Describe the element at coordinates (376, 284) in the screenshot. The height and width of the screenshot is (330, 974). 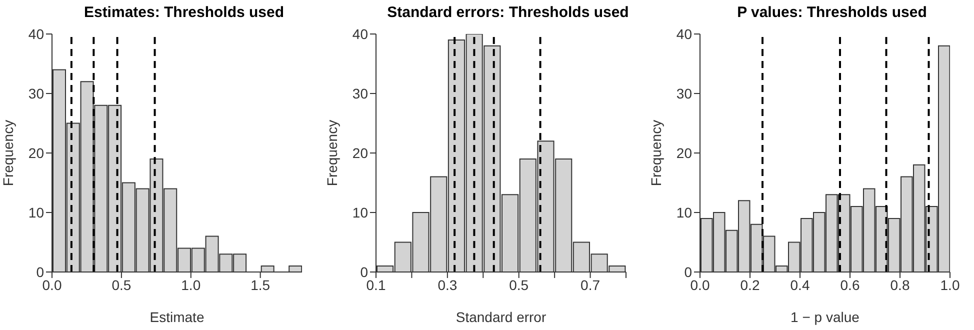
I see `x-tick-label: 0.1` at that location.